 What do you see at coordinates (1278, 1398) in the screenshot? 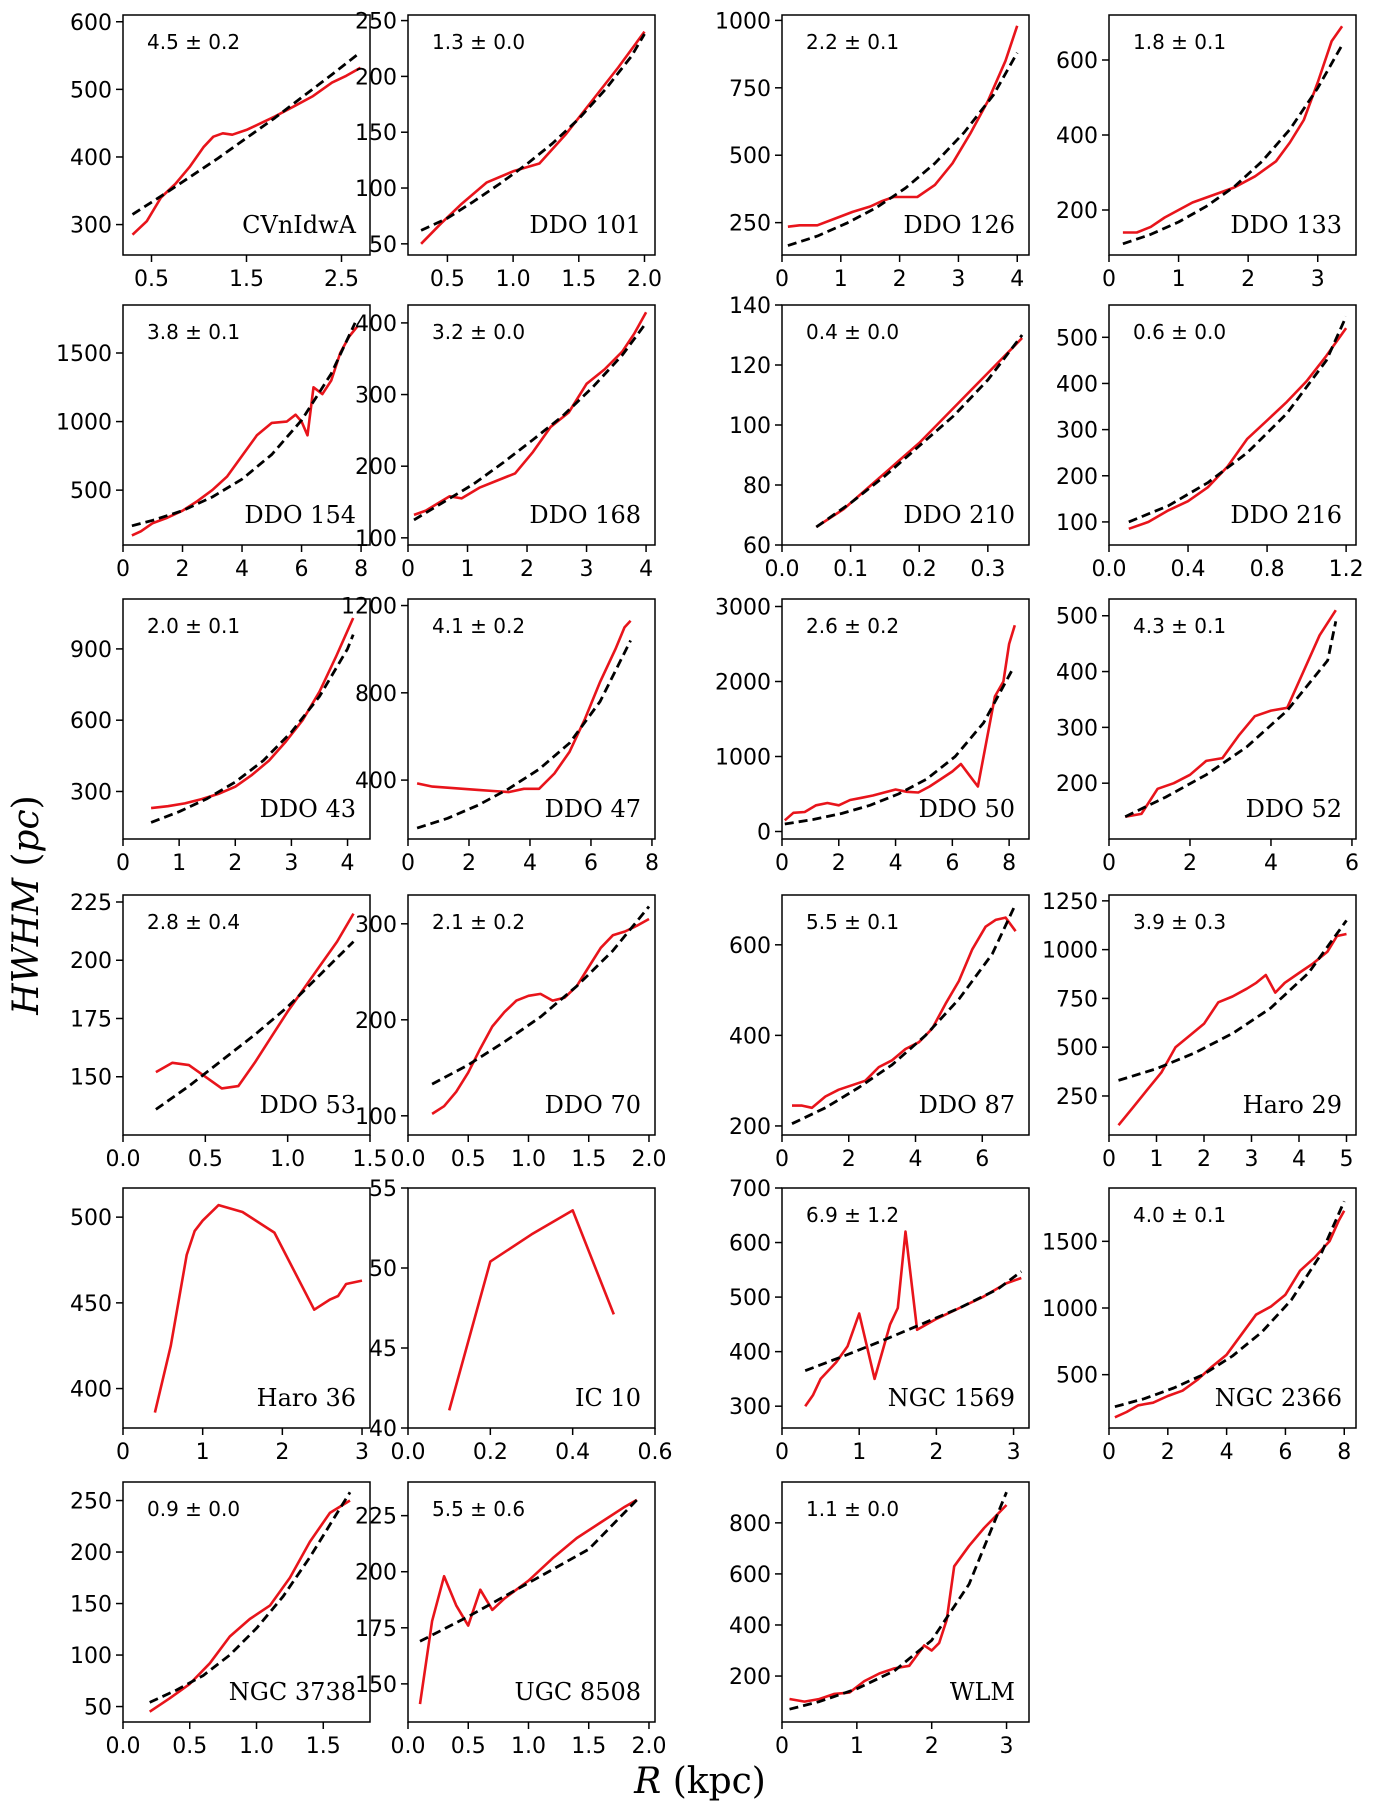
I see `galaxy-name: NGC 2366` at bounding box center [1278, 1398].